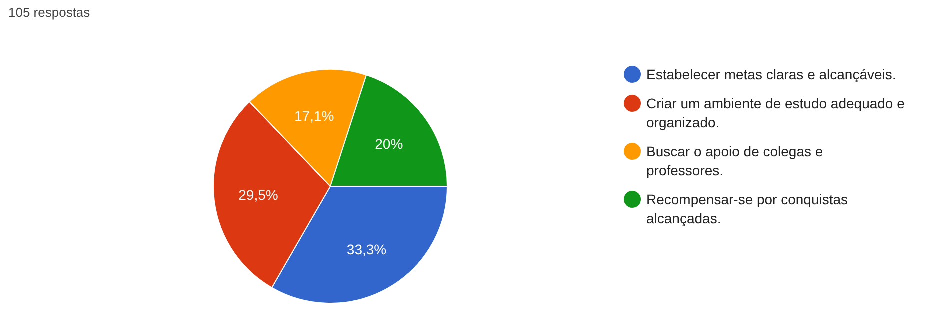  Describe the element at coordinates (314, 116) in the screenshot. I see `data-label: 17,1%` at that location.